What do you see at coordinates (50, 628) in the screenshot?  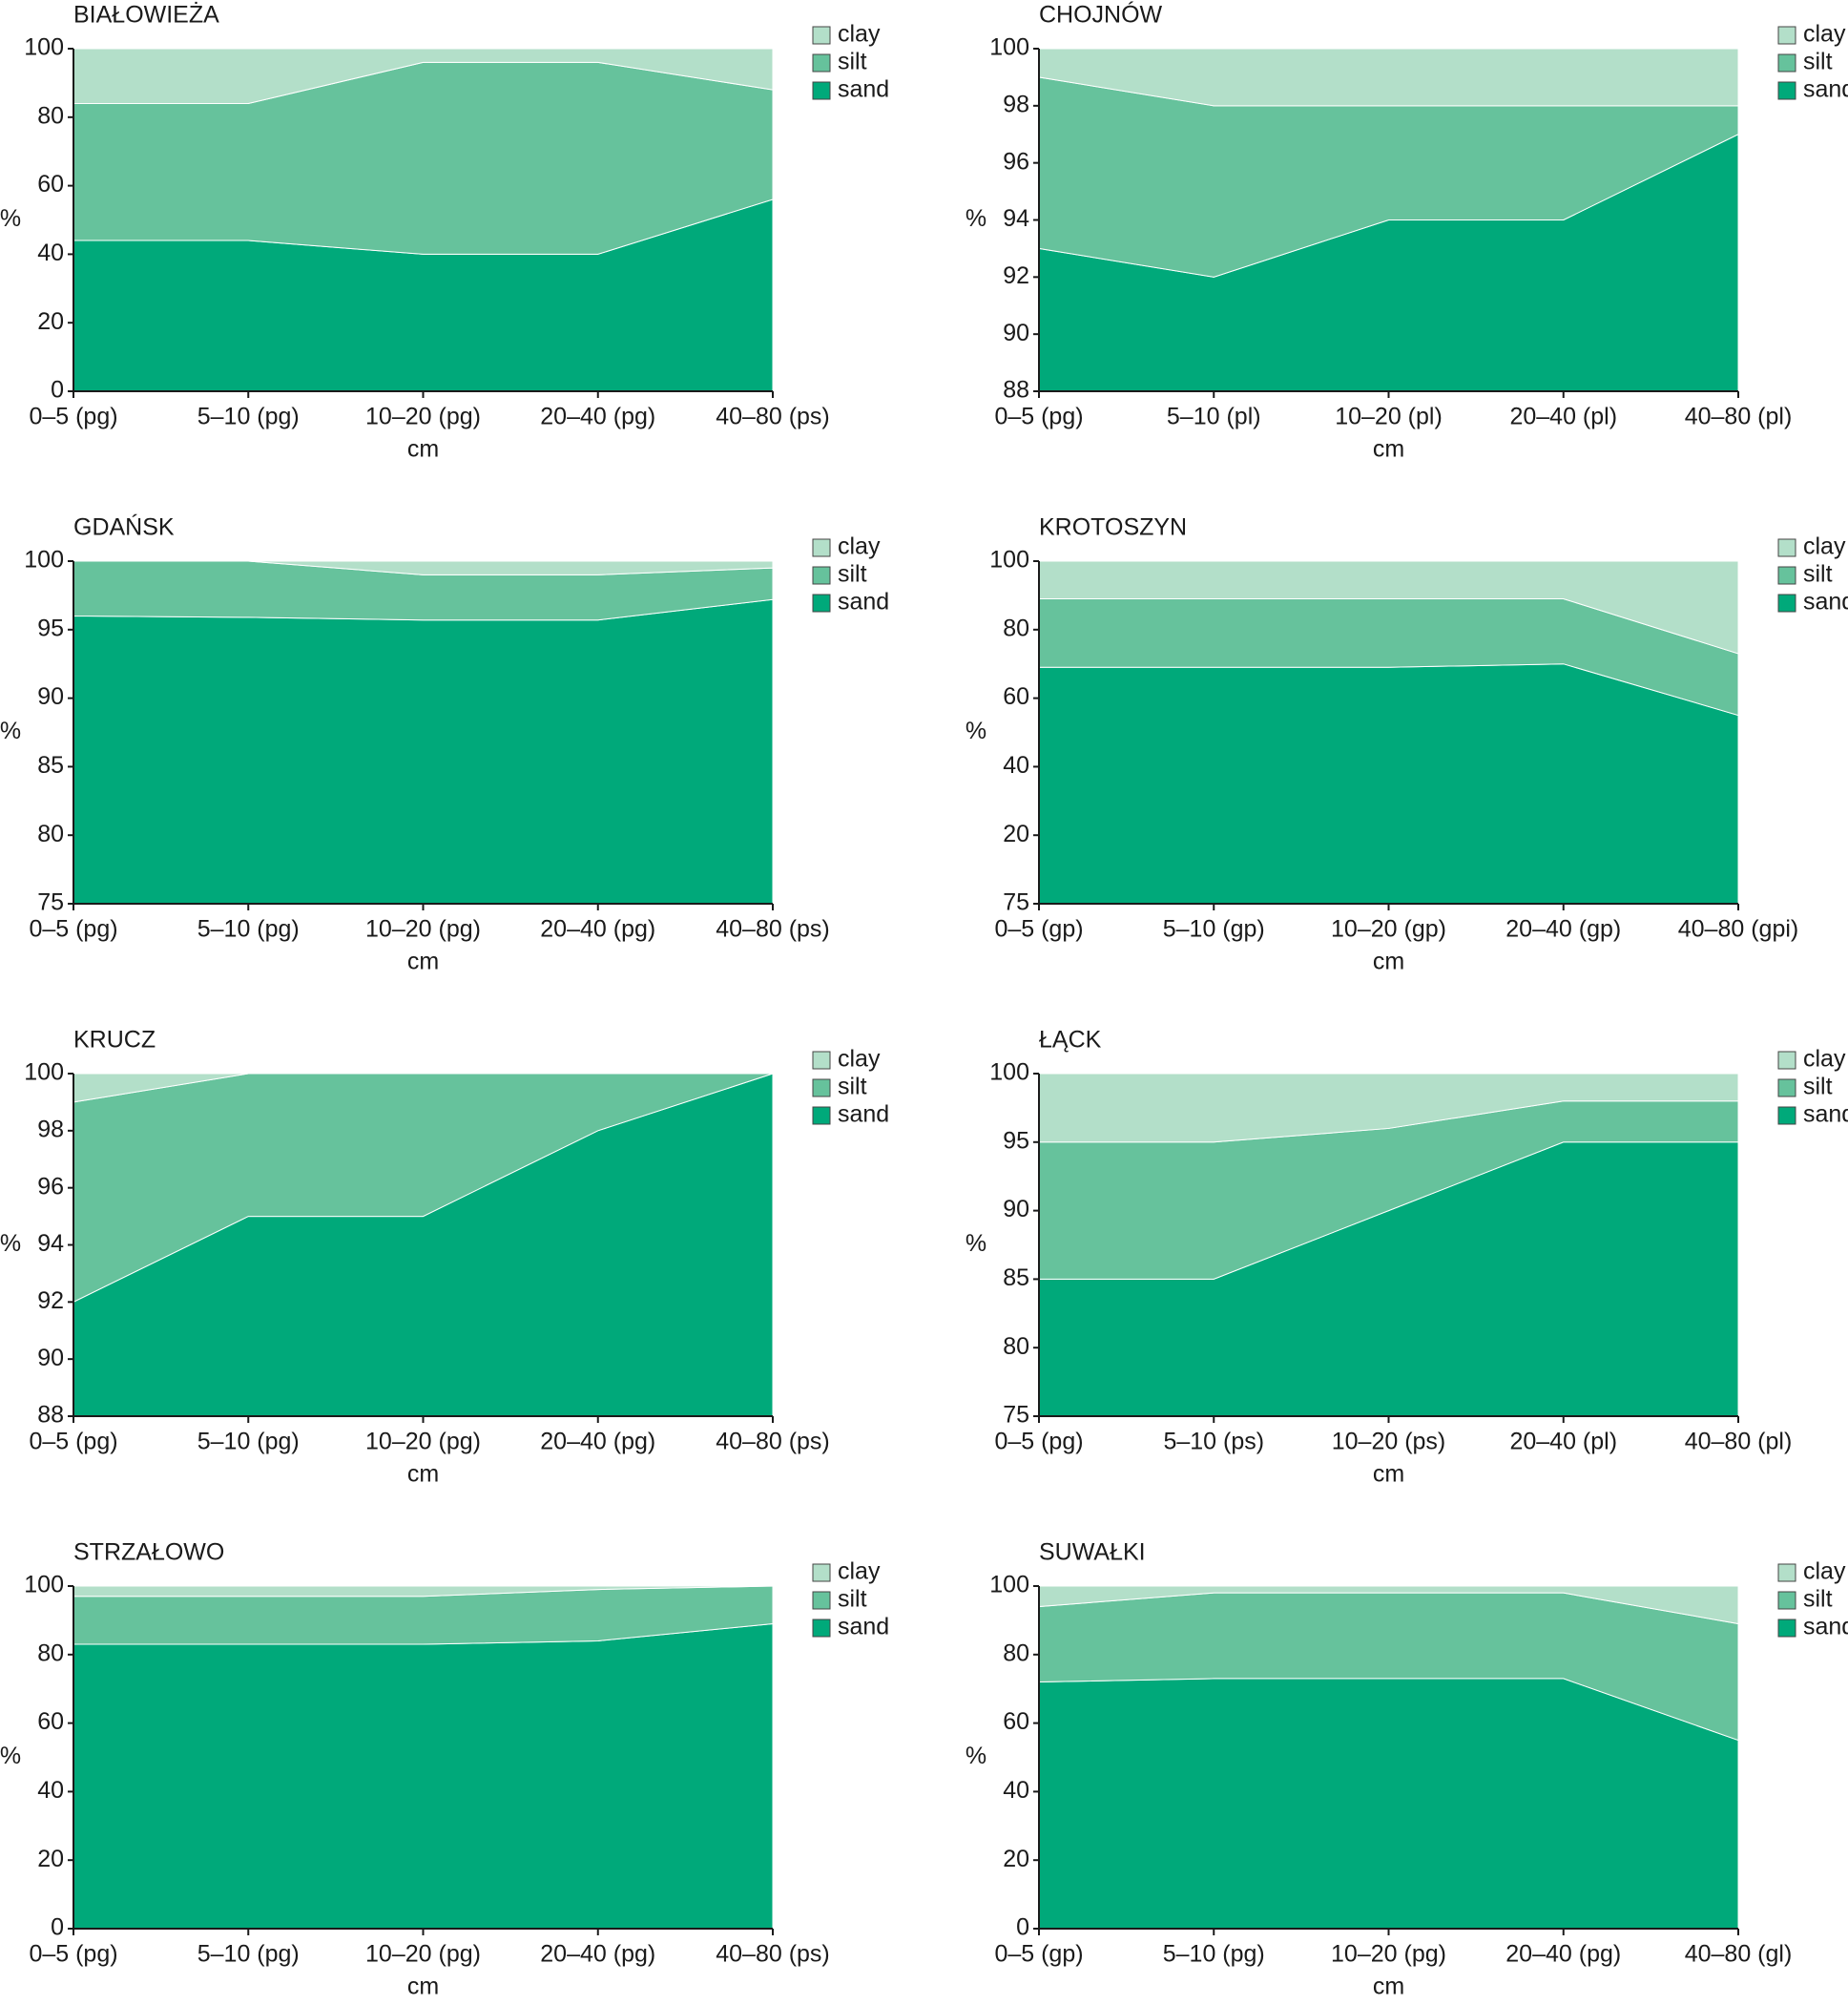 I see `y-tick-label: 95` at bounding box center [50, 628].